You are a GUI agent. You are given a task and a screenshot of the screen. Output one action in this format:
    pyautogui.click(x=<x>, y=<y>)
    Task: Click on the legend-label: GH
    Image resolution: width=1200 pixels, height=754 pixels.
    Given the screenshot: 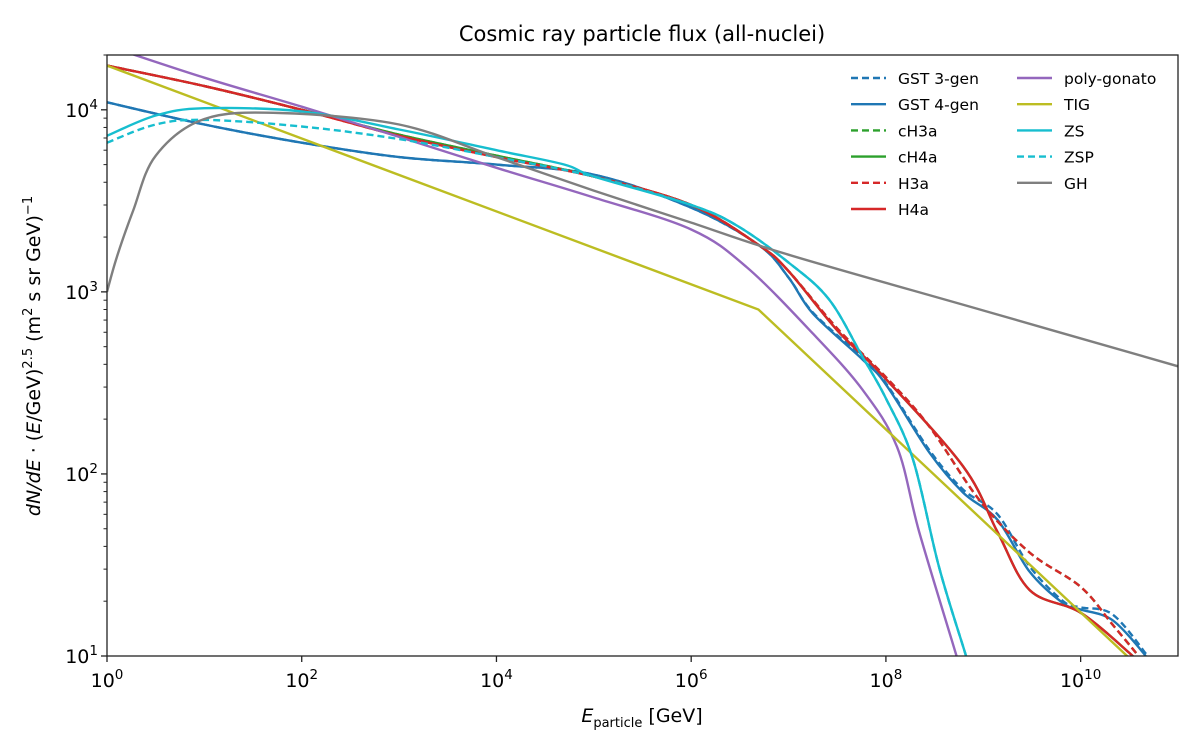 What is the action you would take?
    pyautogui.click(x=1076, y=184)
    